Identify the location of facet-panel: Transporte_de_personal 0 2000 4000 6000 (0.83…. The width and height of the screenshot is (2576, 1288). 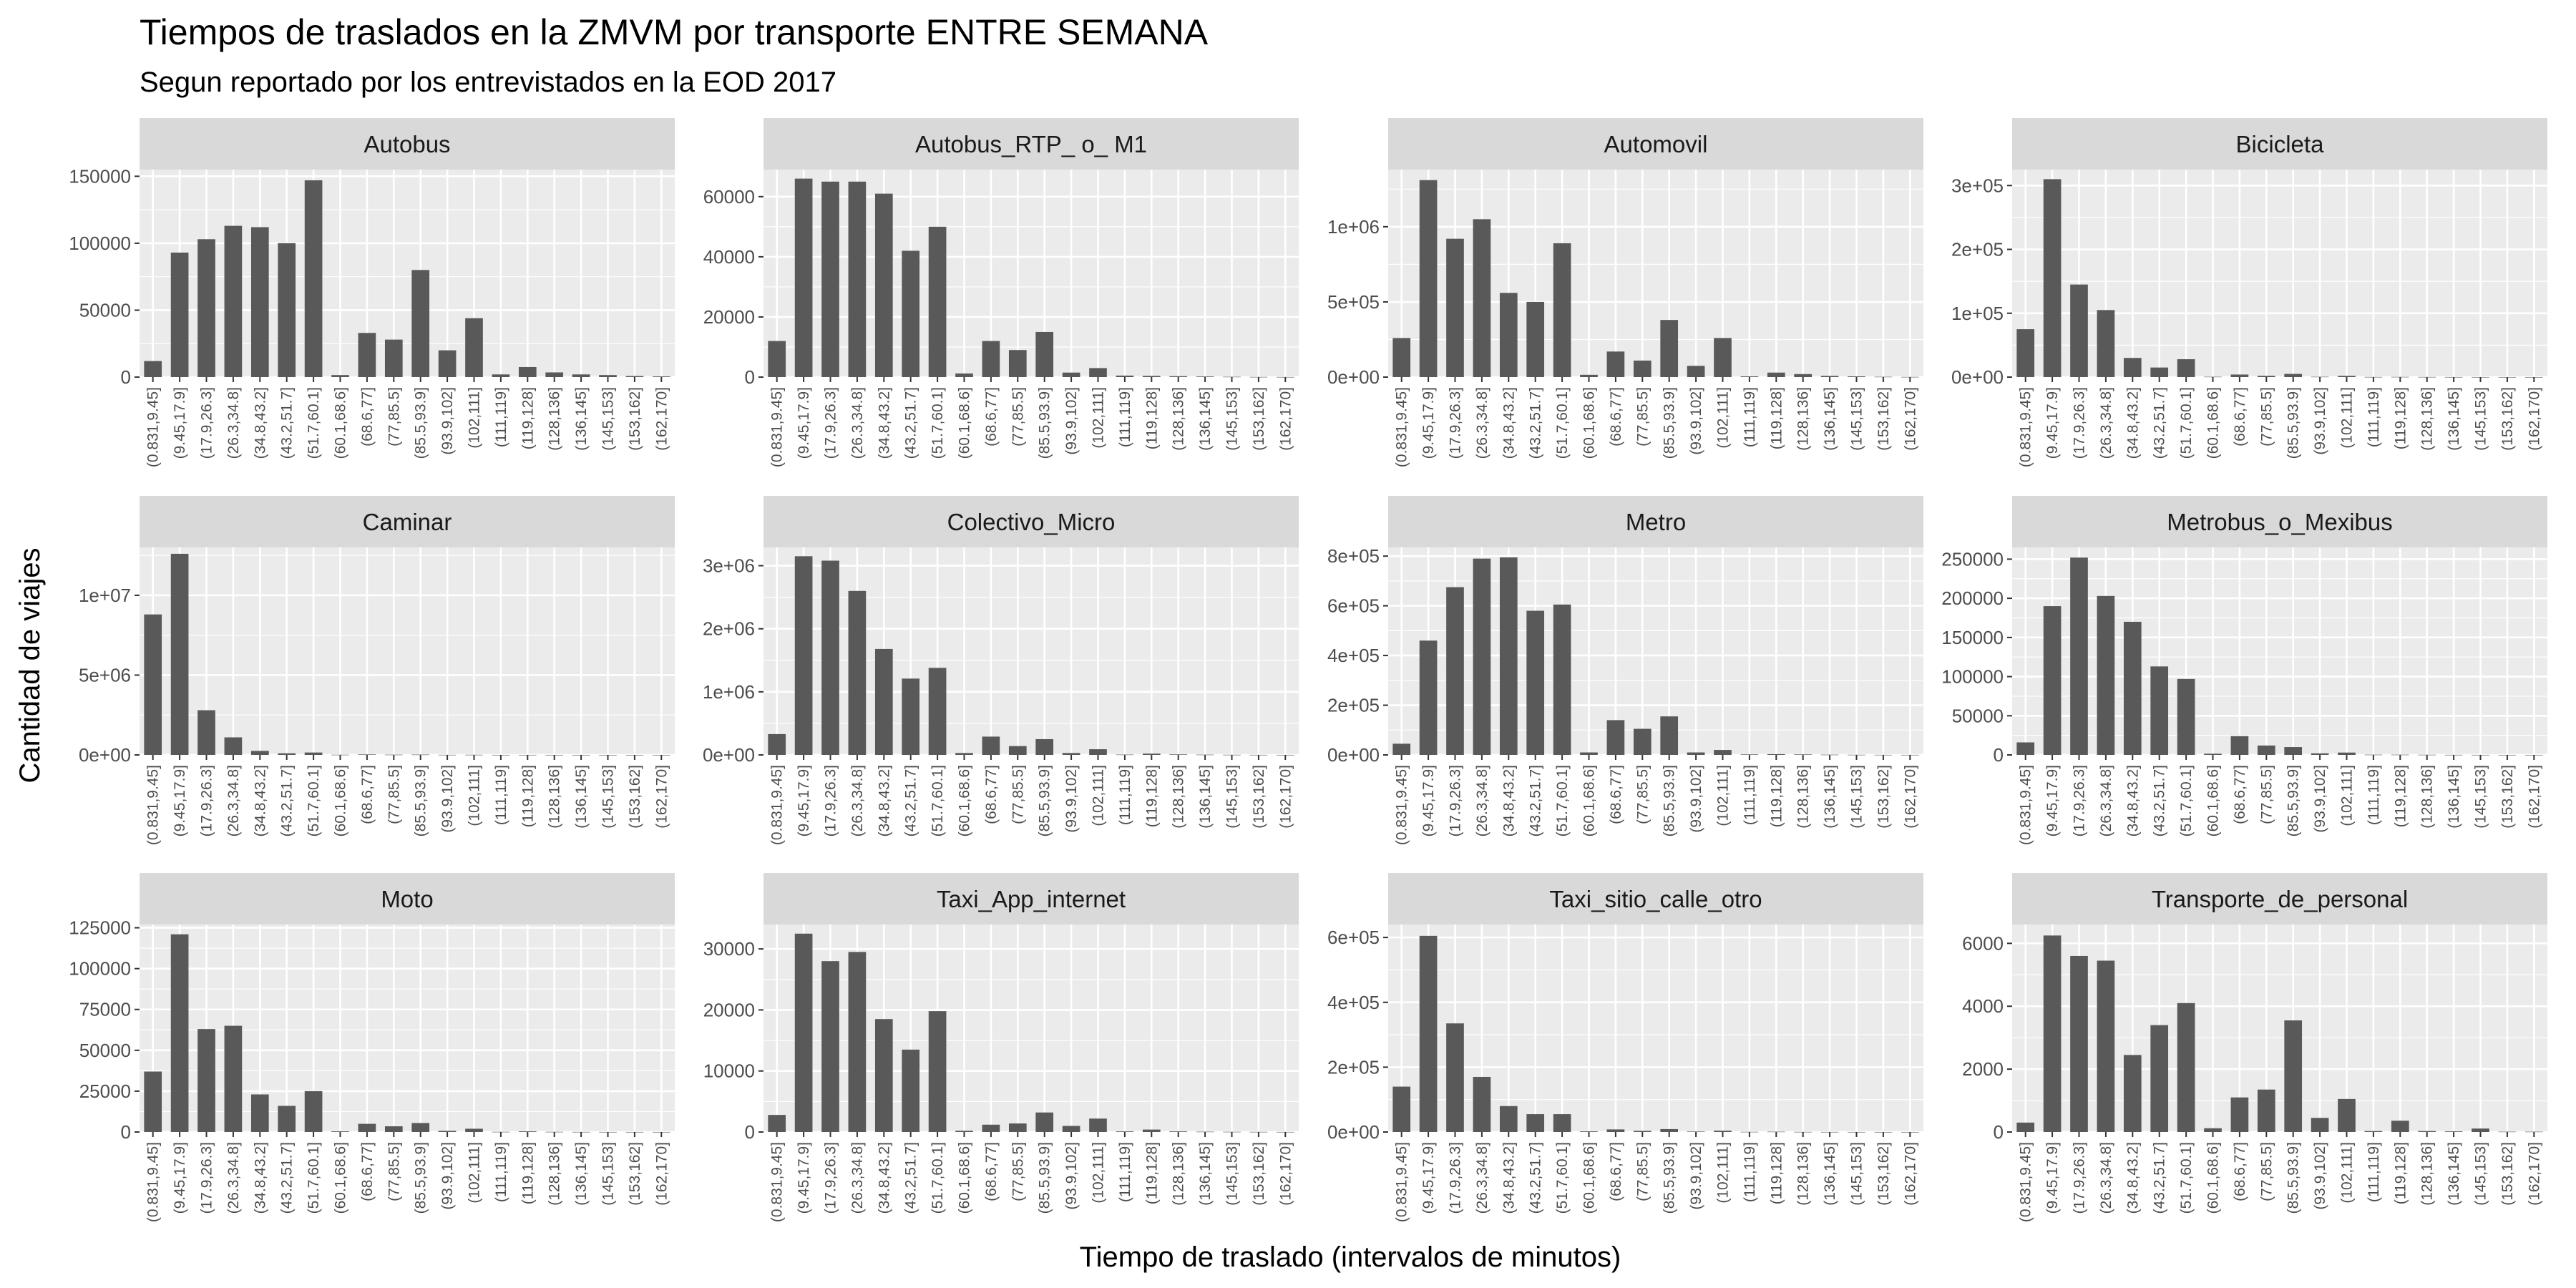
(2254, 1047).